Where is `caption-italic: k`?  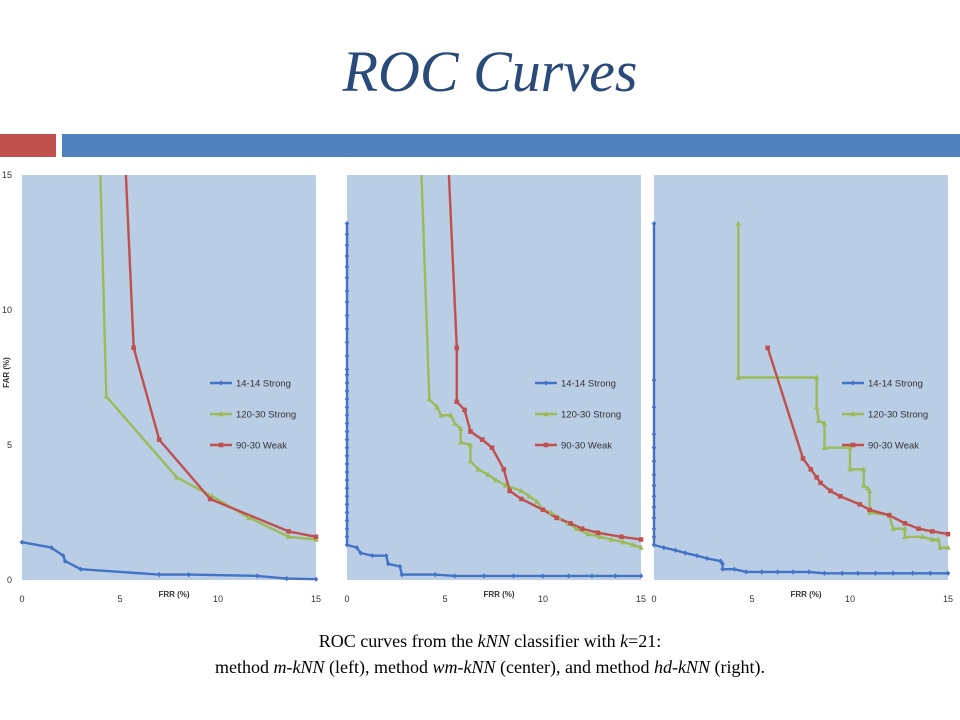 caption-italic: k is located at coordinates (624, 641).